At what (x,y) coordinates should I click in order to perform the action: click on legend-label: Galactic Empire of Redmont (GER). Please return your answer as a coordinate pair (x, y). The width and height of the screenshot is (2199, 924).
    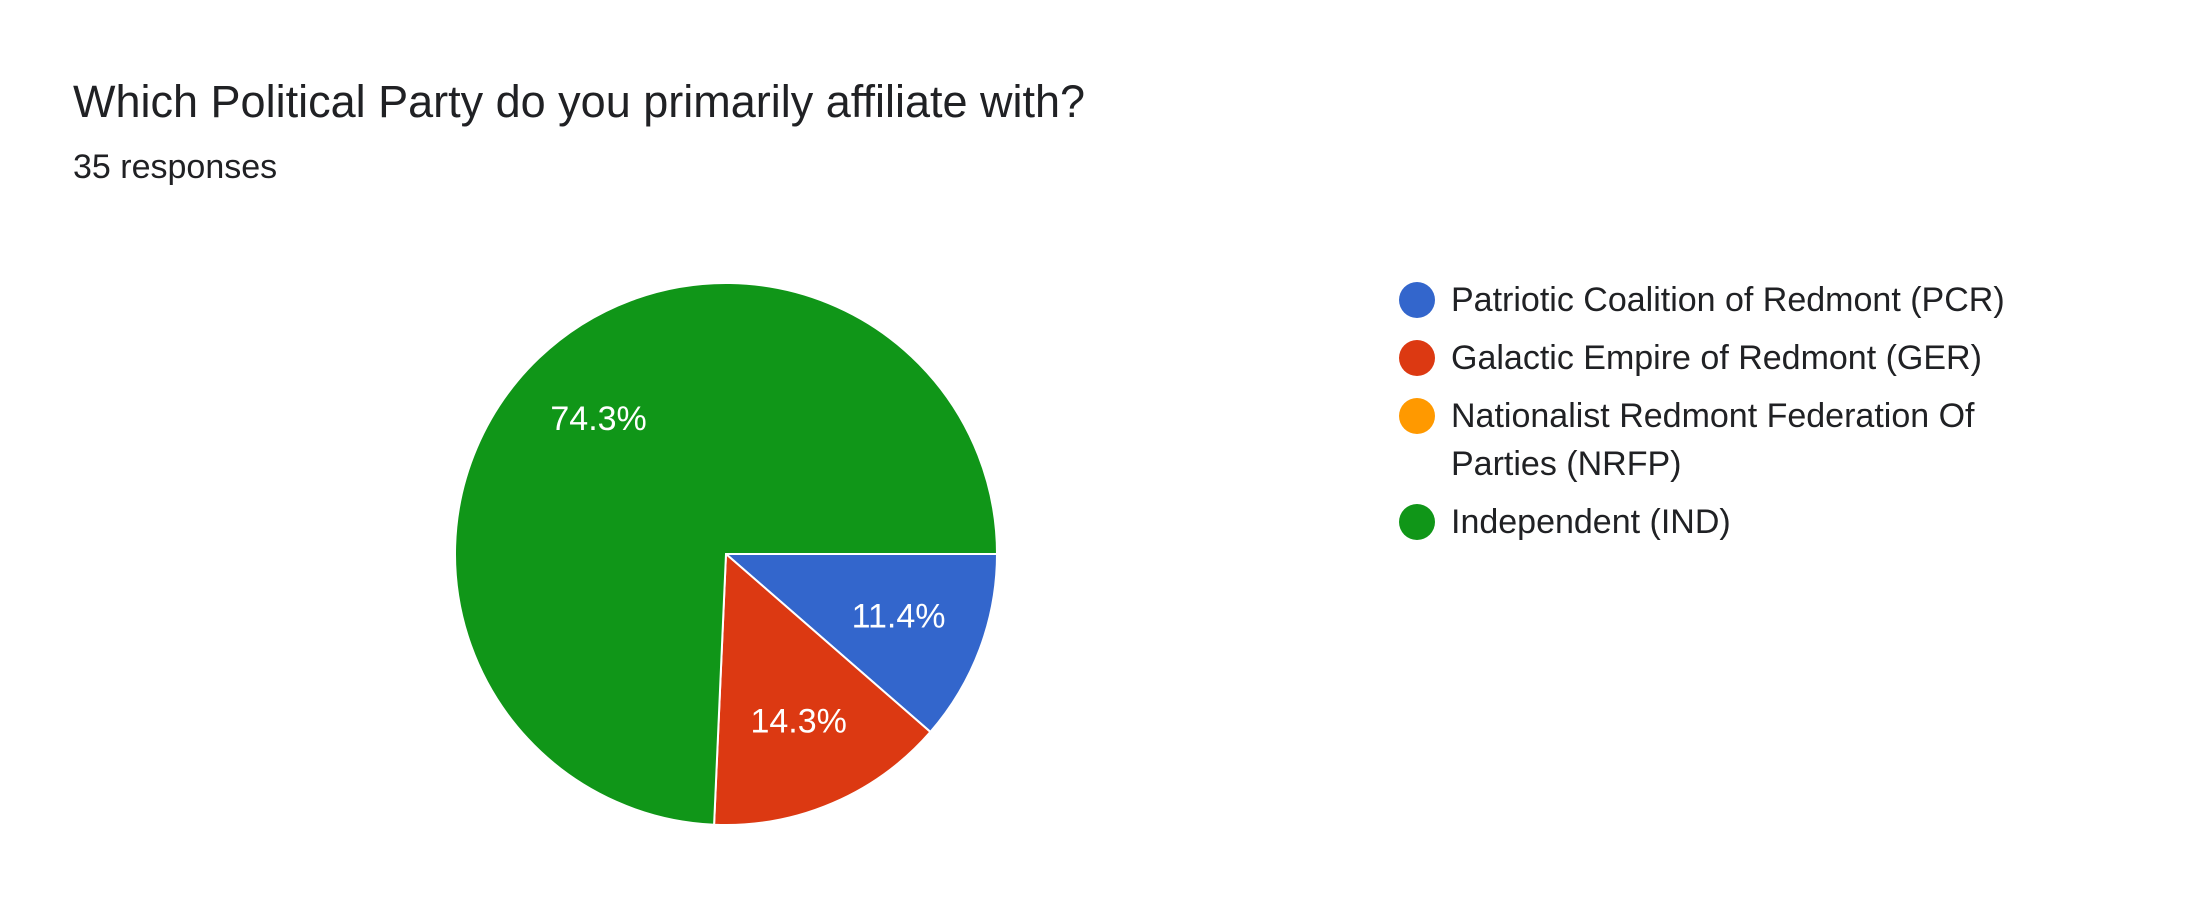
    Looking at the image, I should click on (1716, 358).